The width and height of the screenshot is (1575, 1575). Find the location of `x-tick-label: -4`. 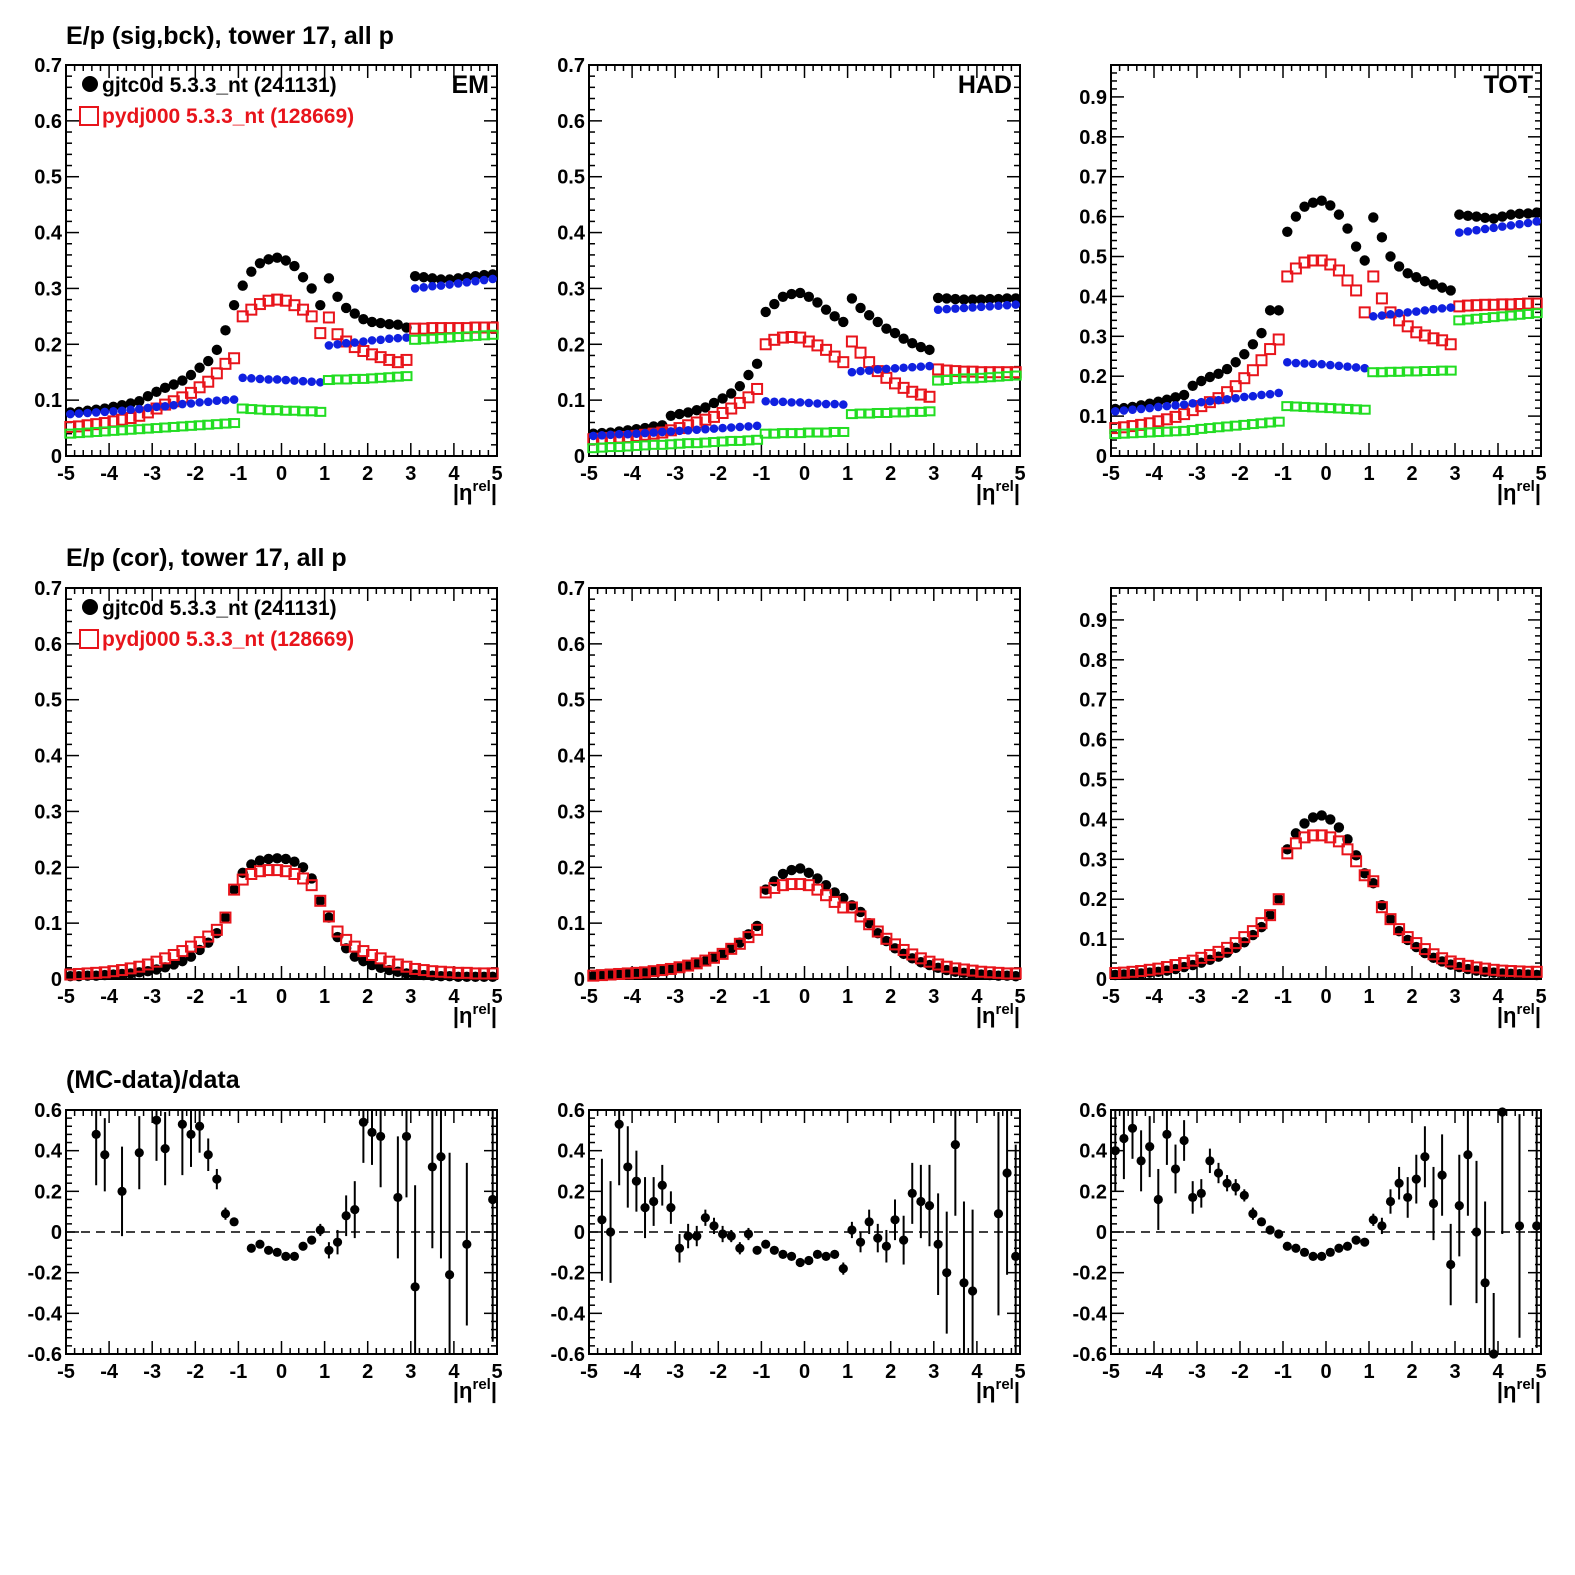

x-tick-label: -4 is located at coordinates (1154, 1372).